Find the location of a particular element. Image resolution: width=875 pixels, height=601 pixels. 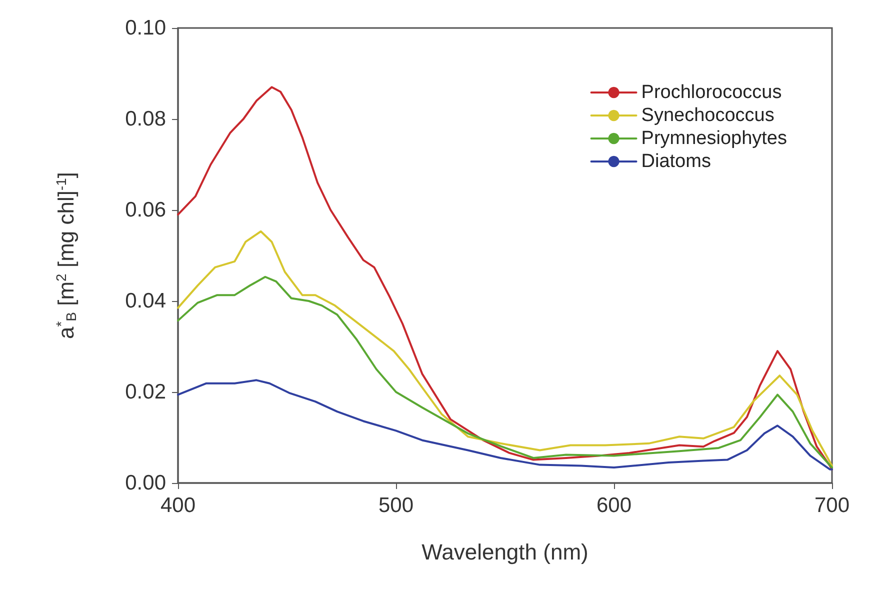

legend-label: Diatoms is located at coordinates (676, 161).